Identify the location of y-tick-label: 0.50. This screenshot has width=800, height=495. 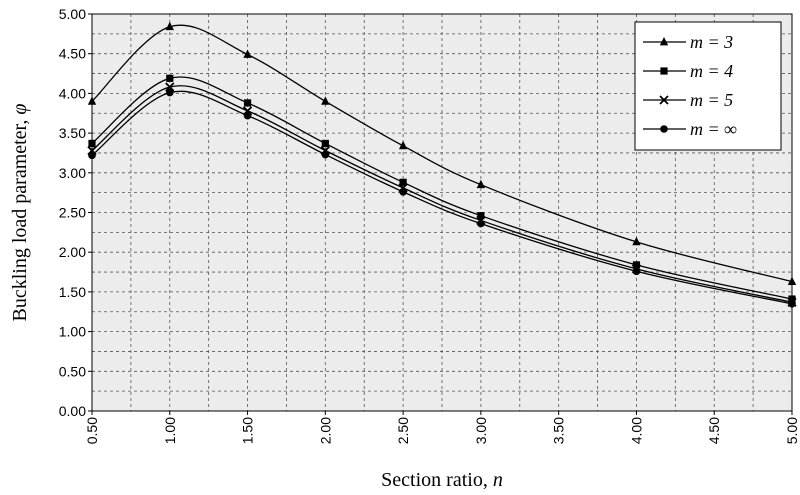
(72, 371).